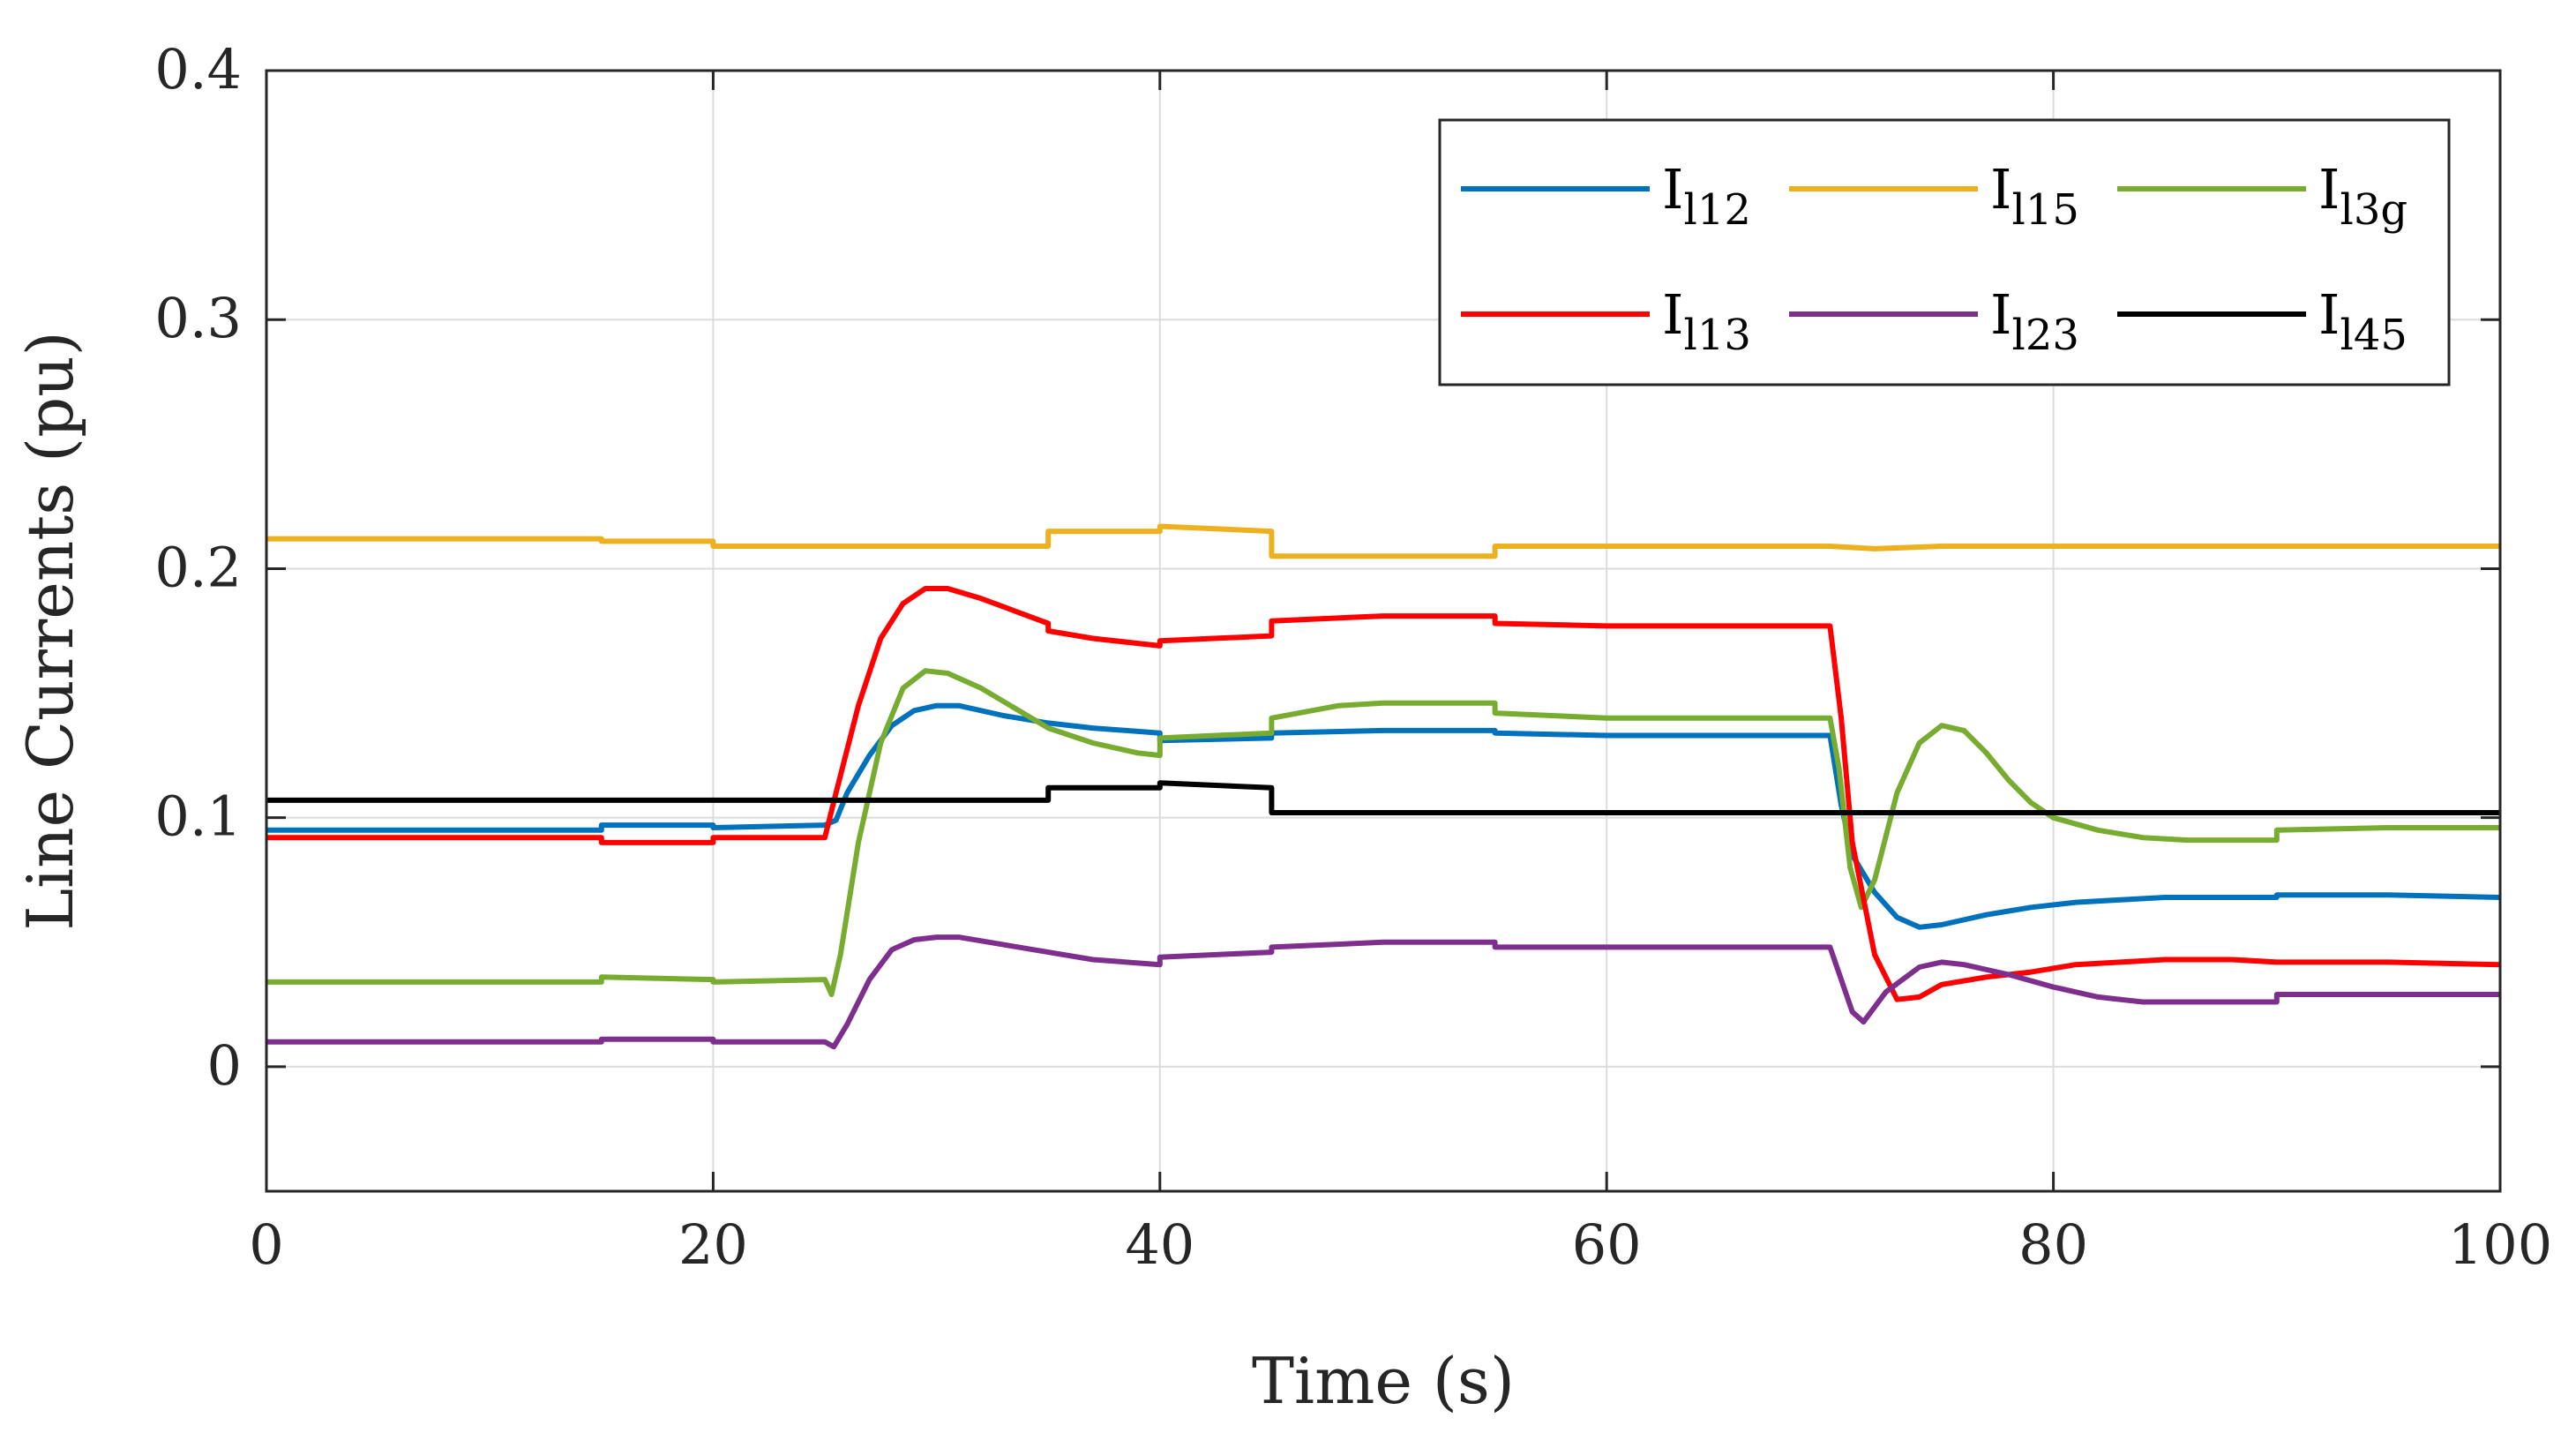 The width and height of the screenshot is (2576, 1448). I want to click on y-tick-label: 0.4, so click(198, 69).